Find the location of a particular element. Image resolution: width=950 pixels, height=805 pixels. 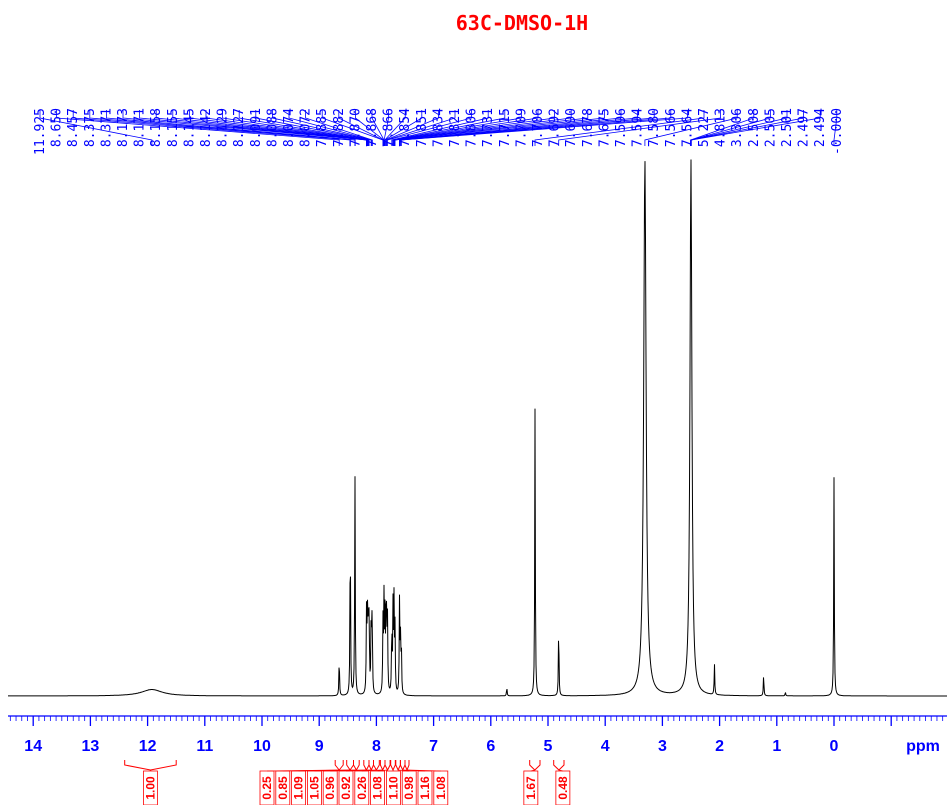

integral-value: 1.16 is located at coordinates (425, 788).